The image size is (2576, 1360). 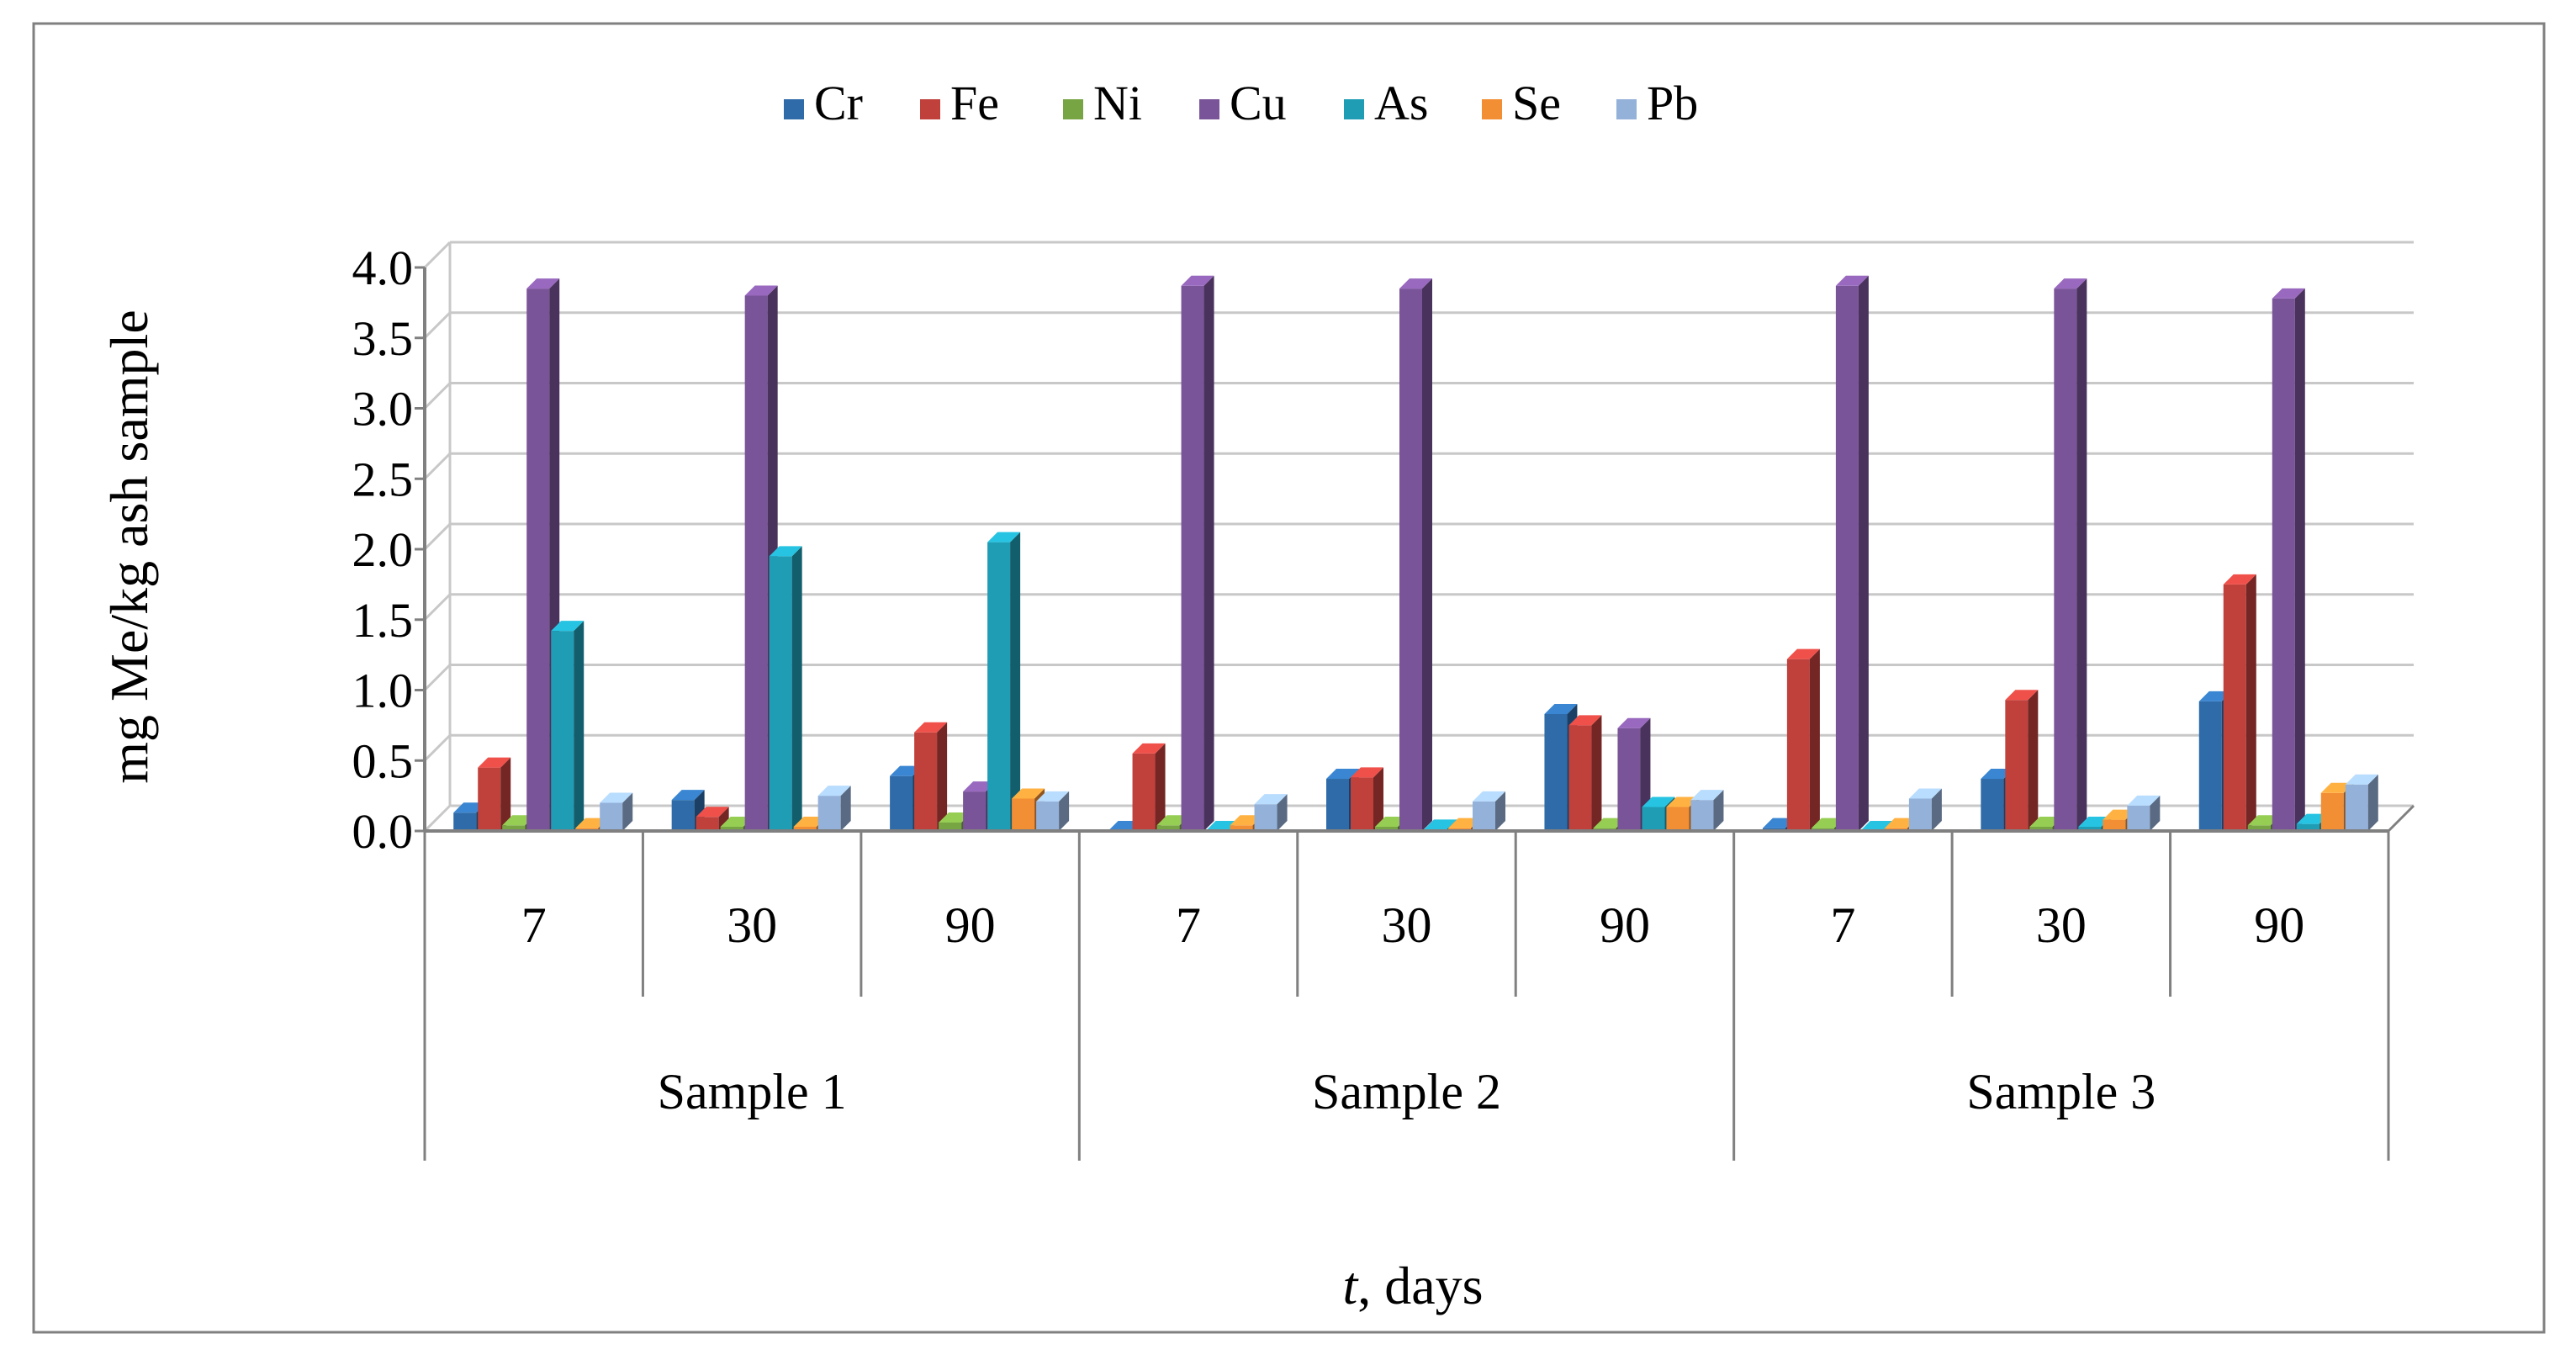 I want to click on legend-item-ni: Ni, so click(x=1102, y=103).